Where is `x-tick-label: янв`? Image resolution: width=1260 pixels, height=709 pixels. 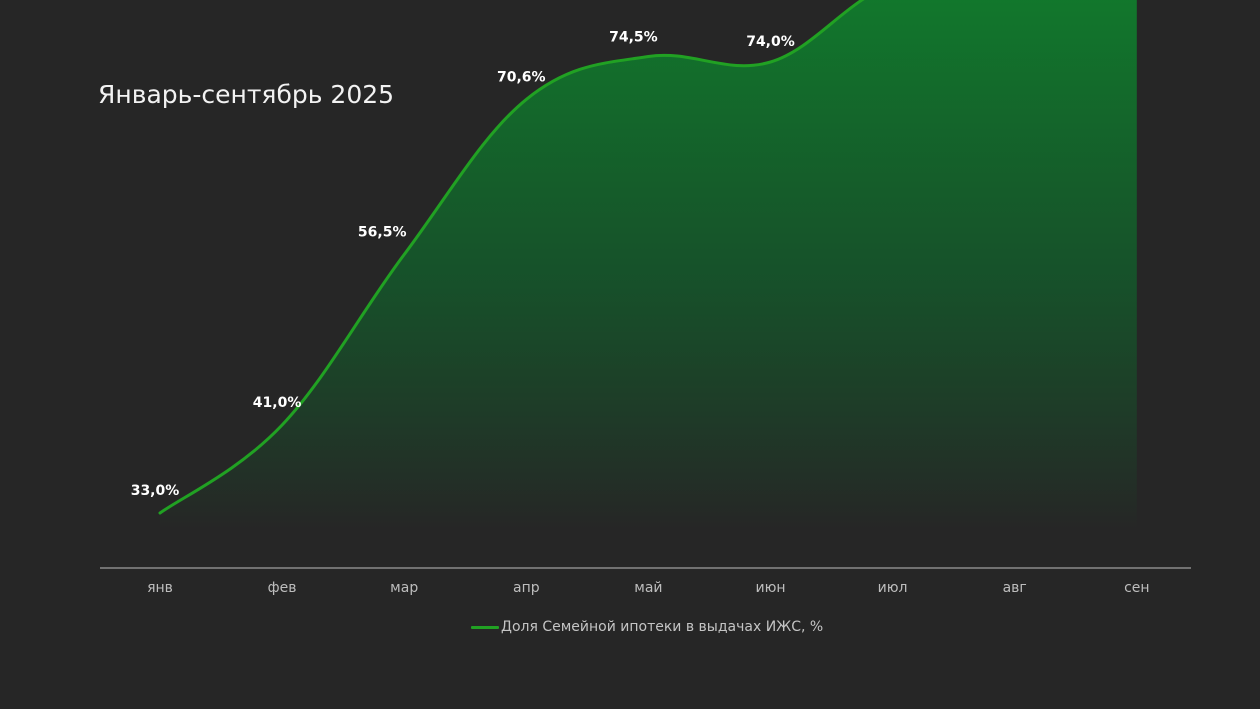
x-tick-label: янв is located at coordinates (160, 588).